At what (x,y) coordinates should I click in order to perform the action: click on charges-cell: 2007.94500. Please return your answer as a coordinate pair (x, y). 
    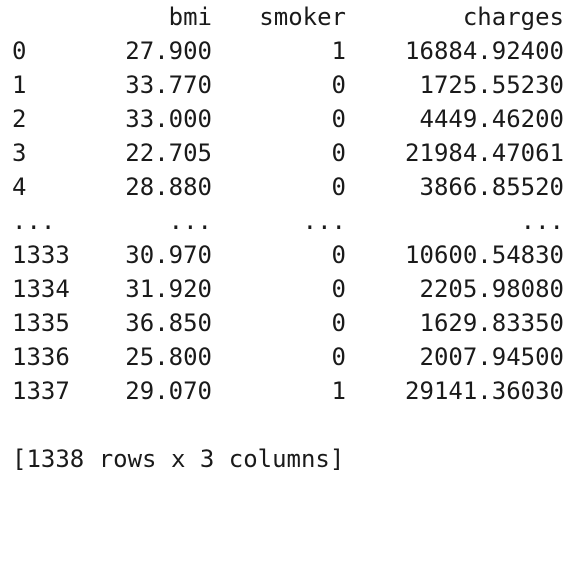
    Looking at the image, I should click on (492, 357).